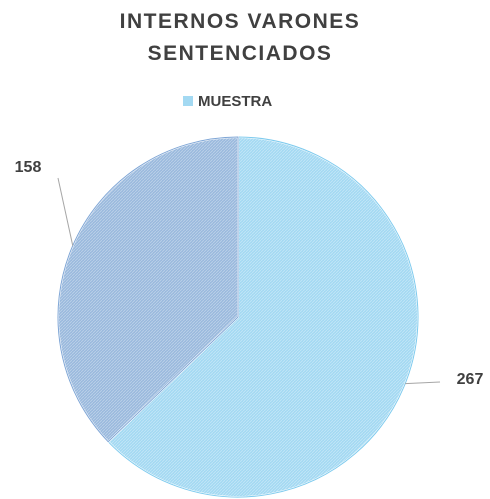  Describe the element at coordinates (235, 101) in the screenshot. I see `legend-label: MUESTRA` at that location.